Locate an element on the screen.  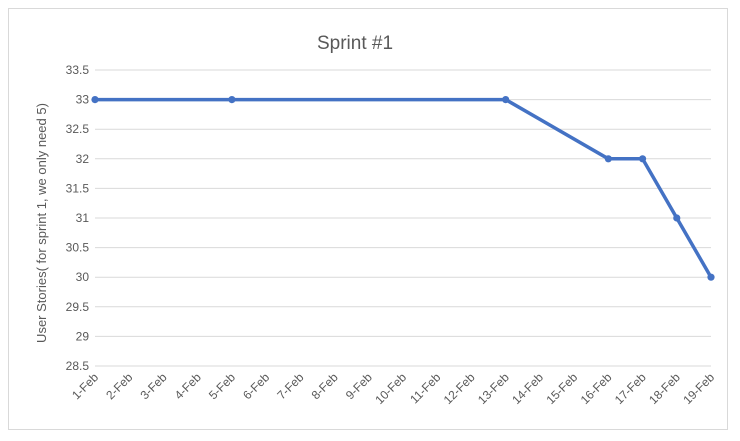
y-tick-label: 32 is located at coordinates (83, 159).